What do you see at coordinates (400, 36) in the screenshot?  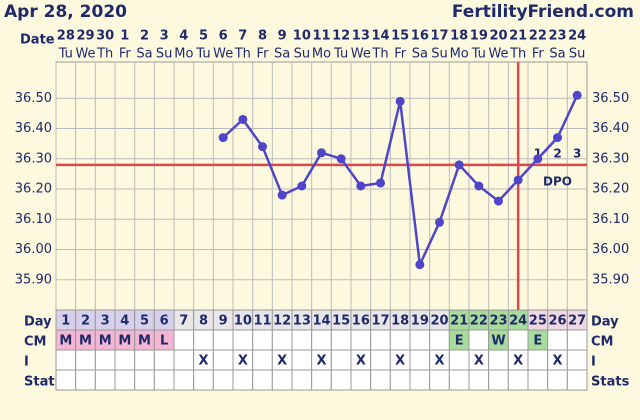 I see `date-label: 15` at bounding box center [400, 36].